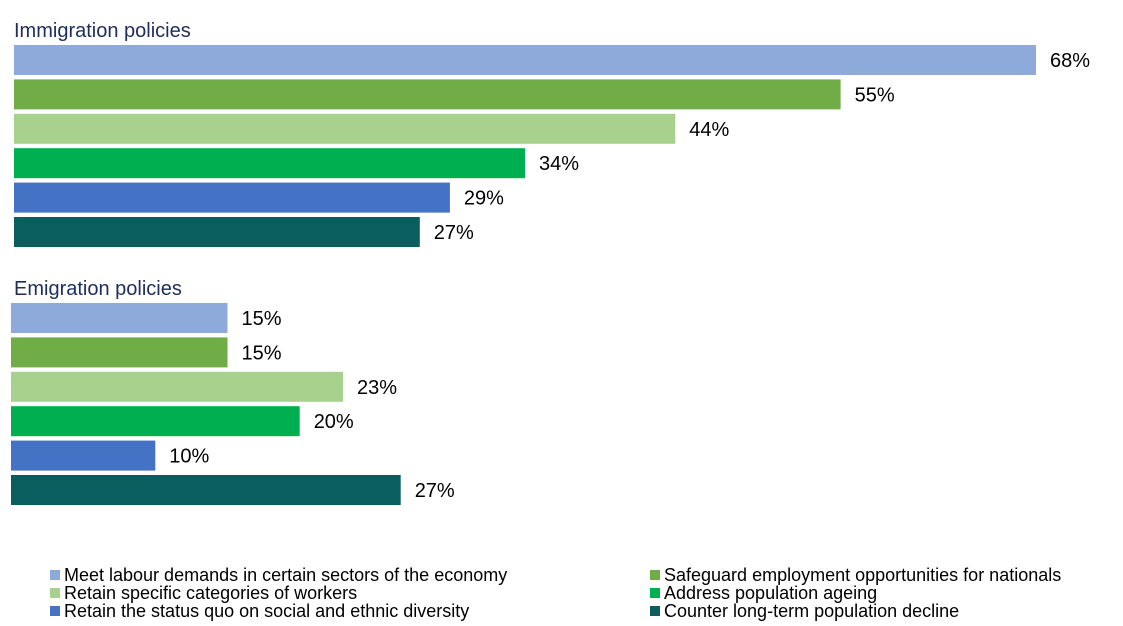 This screenshot has height=626, width=1123. Describe the element at coordinates (484, 199) in the screenshot. I see `bar-value-label: 29%` at that location.